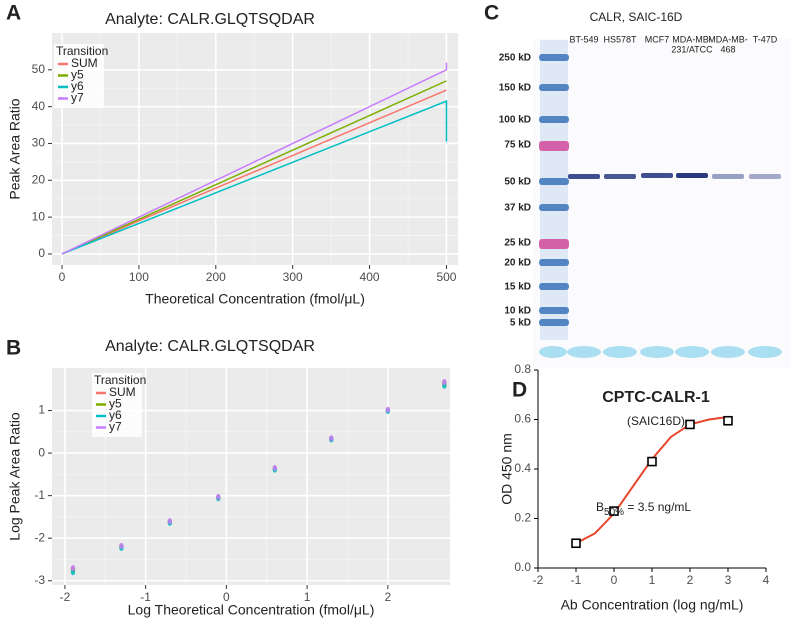 This screenshot has width=800, height=624. Describe the element at coordinates (446, 277) in the screenshot. I see `x-tick-label: 500` at that location.